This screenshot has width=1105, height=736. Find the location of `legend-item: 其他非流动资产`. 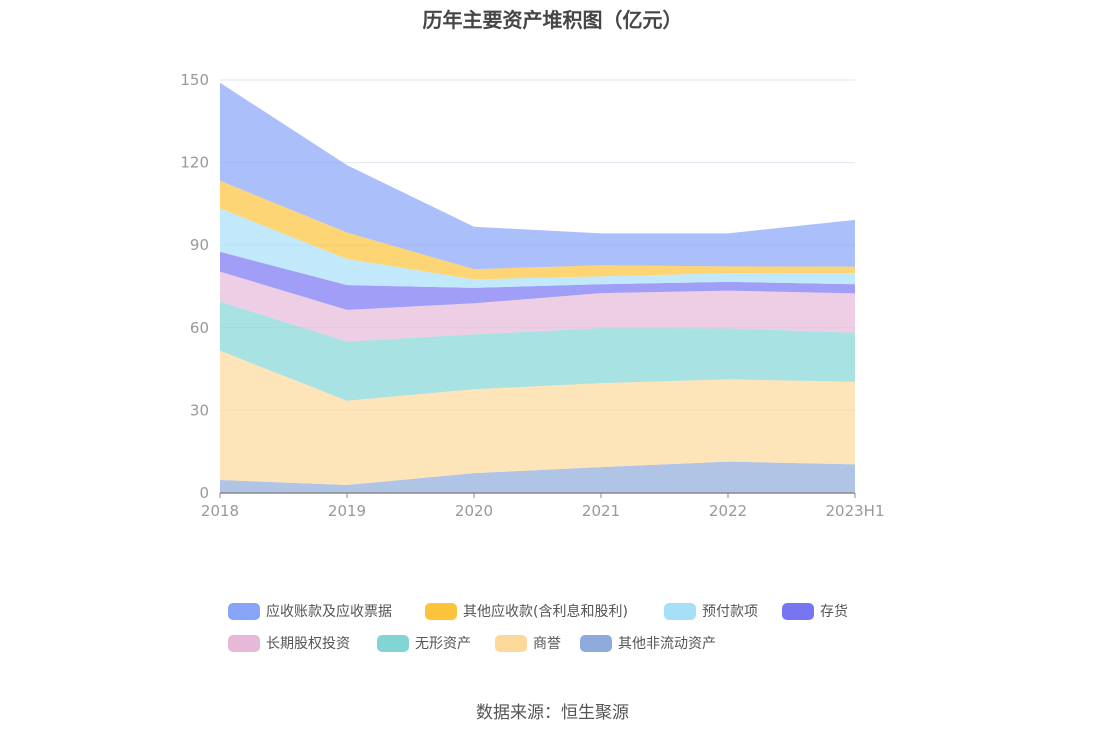

legend-item: 其他非流动资产 is located at coordinates (648, 643).